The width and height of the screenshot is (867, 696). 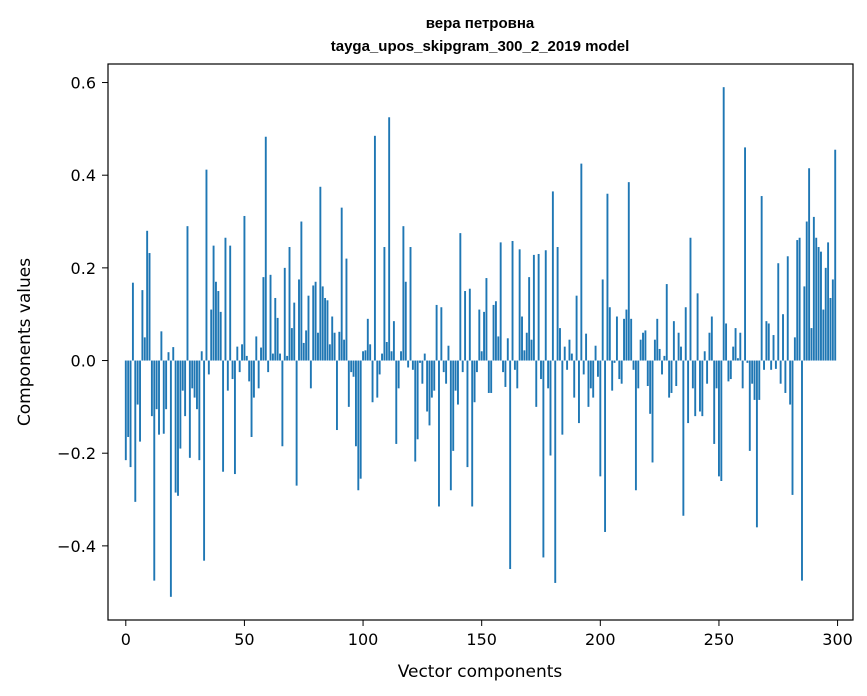 What do you see at coordinates (481, 639) in the screenshot?
I see `x-tick-label: 150` at bounding box center [481, 639].